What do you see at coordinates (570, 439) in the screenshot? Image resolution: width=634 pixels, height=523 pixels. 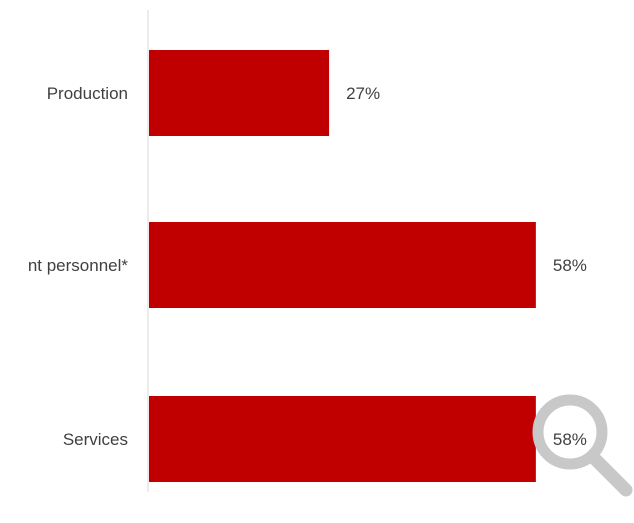 I see `value-label-2: 58%` at bounding box center [570, 439].